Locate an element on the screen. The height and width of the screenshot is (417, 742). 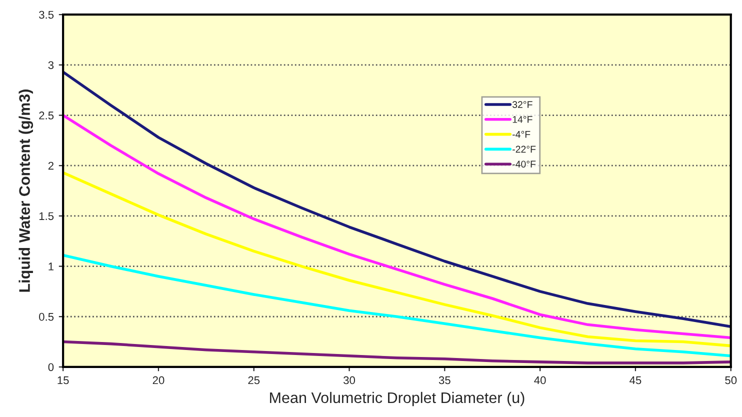
y-axis-title: Liquid Water Content (g/m3) is located at coordinates (26, 191).